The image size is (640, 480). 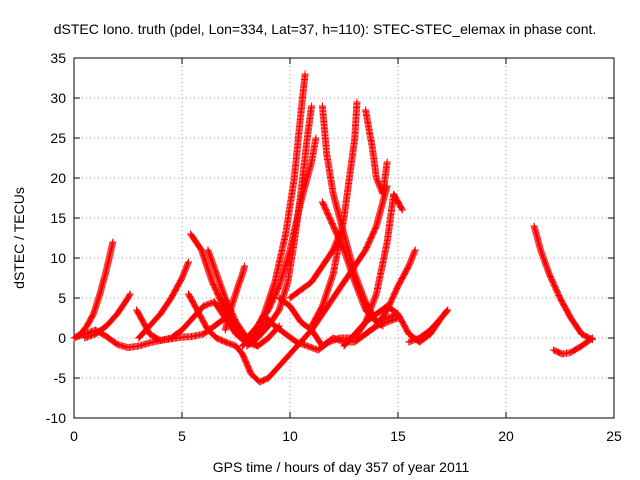 I want to click on x-tick-label: 5, so click(x=182, y=436).